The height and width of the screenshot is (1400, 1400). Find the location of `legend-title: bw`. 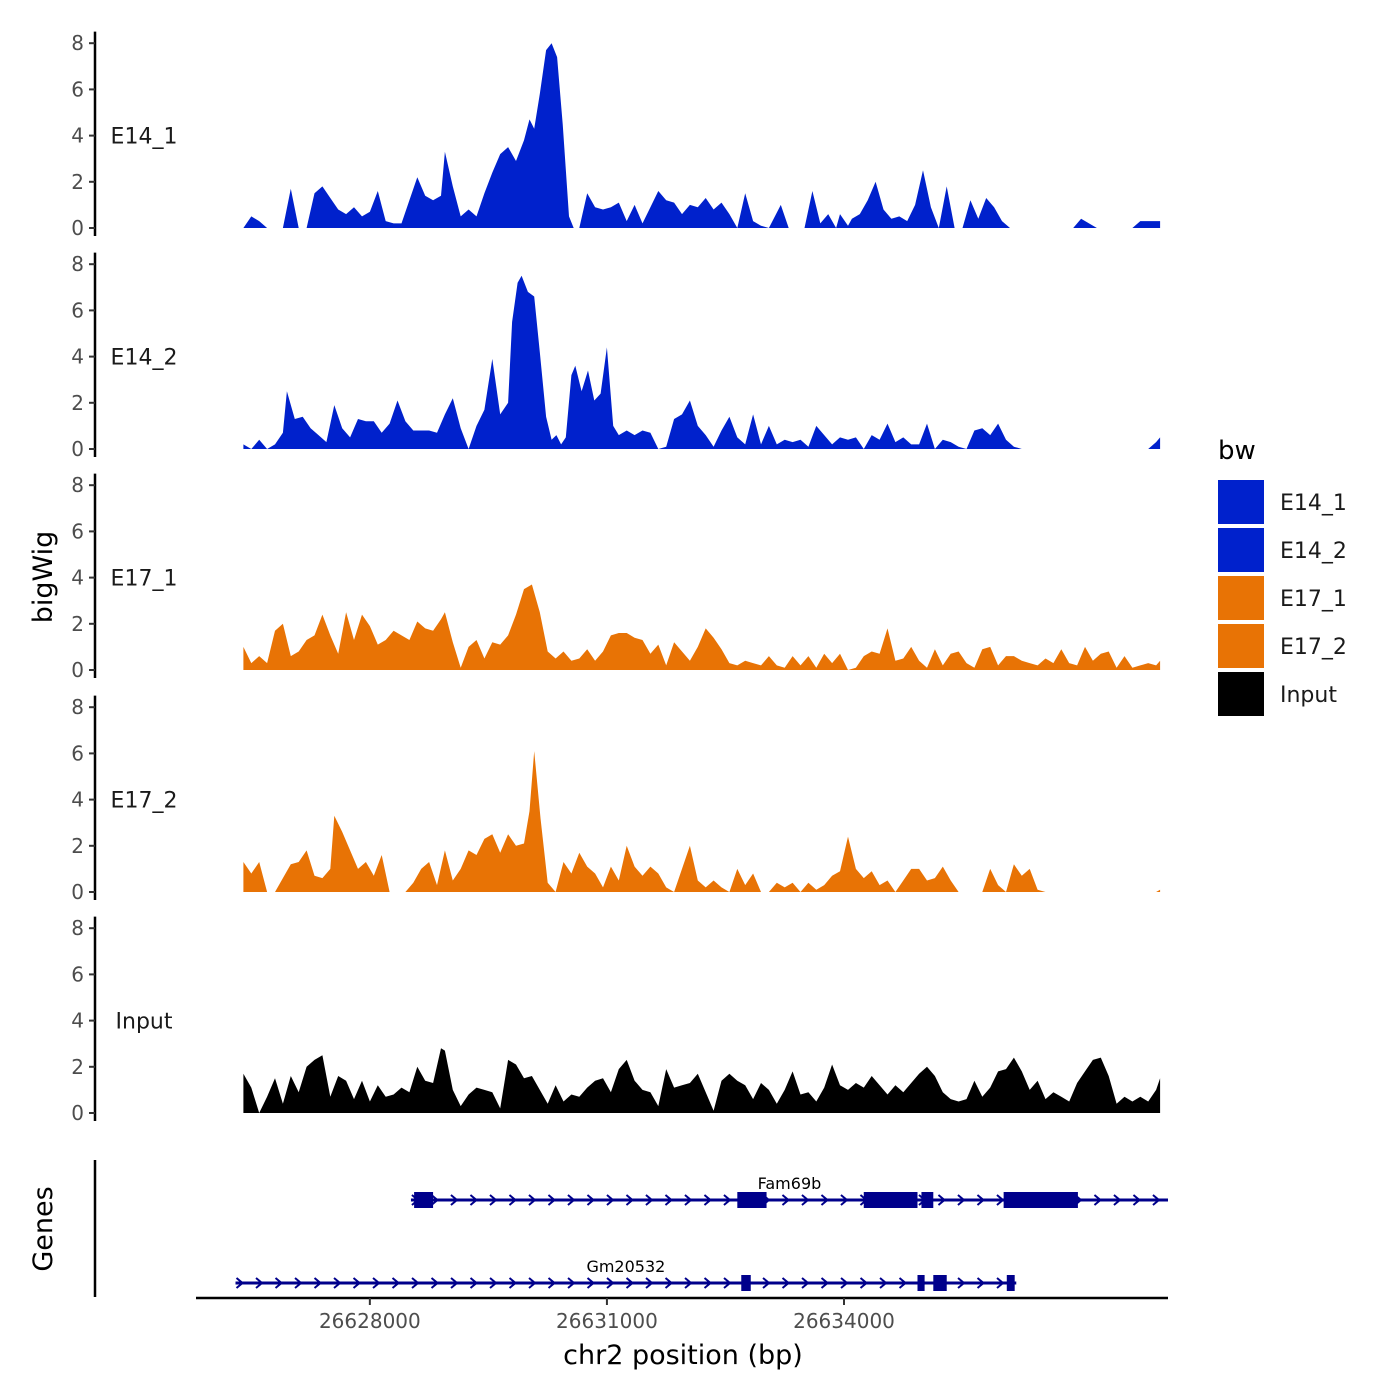

legend-title: bw is located at coordinates (1237, 451).